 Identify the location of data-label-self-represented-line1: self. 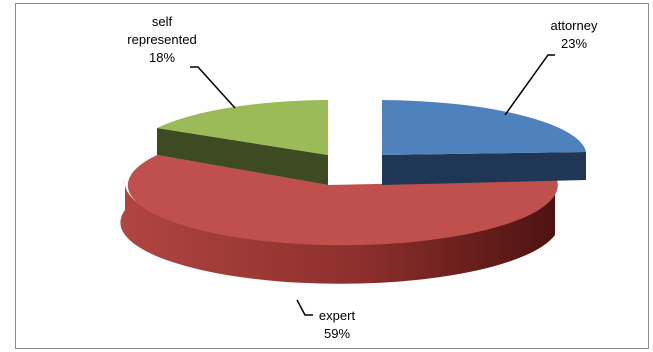
(162, 21).